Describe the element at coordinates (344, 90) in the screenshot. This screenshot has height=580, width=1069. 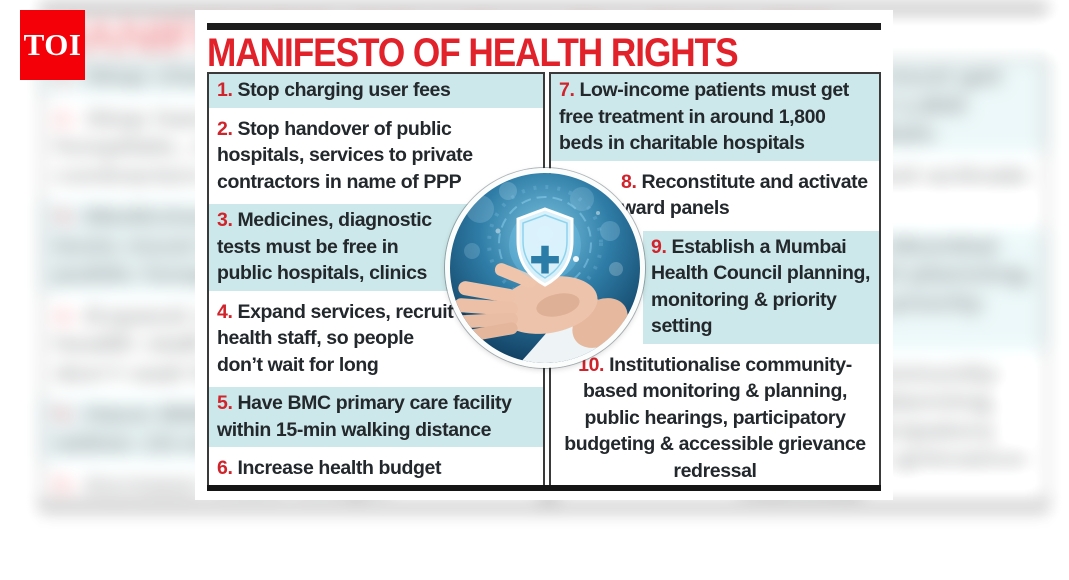
I see `item-text: Stop charging user fees` at that location.